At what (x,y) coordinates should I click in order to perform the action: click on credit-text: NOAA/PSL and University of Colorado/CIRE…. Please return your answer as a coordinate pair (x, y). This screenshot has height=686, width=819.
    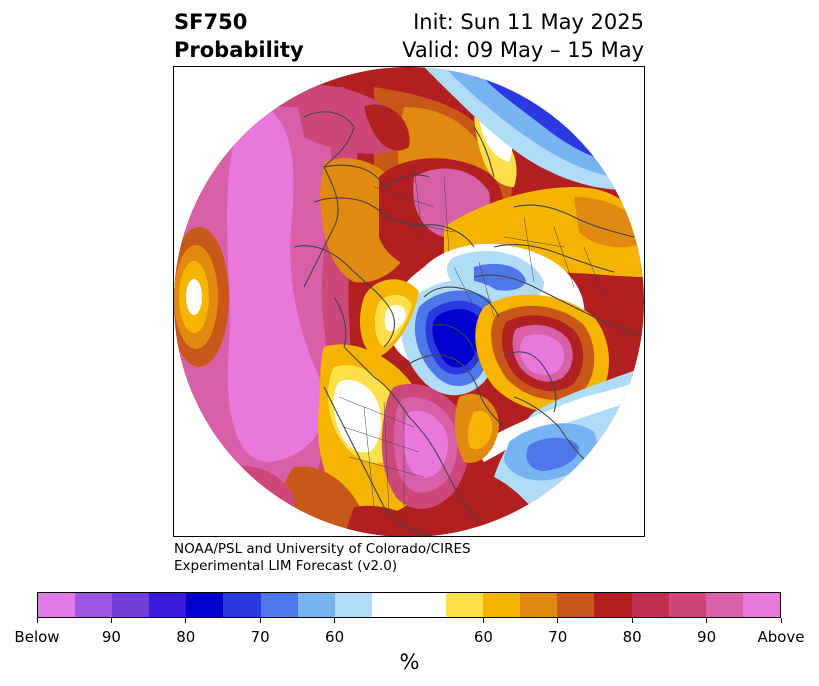
    Looking at the image, I should click on (322, 558).